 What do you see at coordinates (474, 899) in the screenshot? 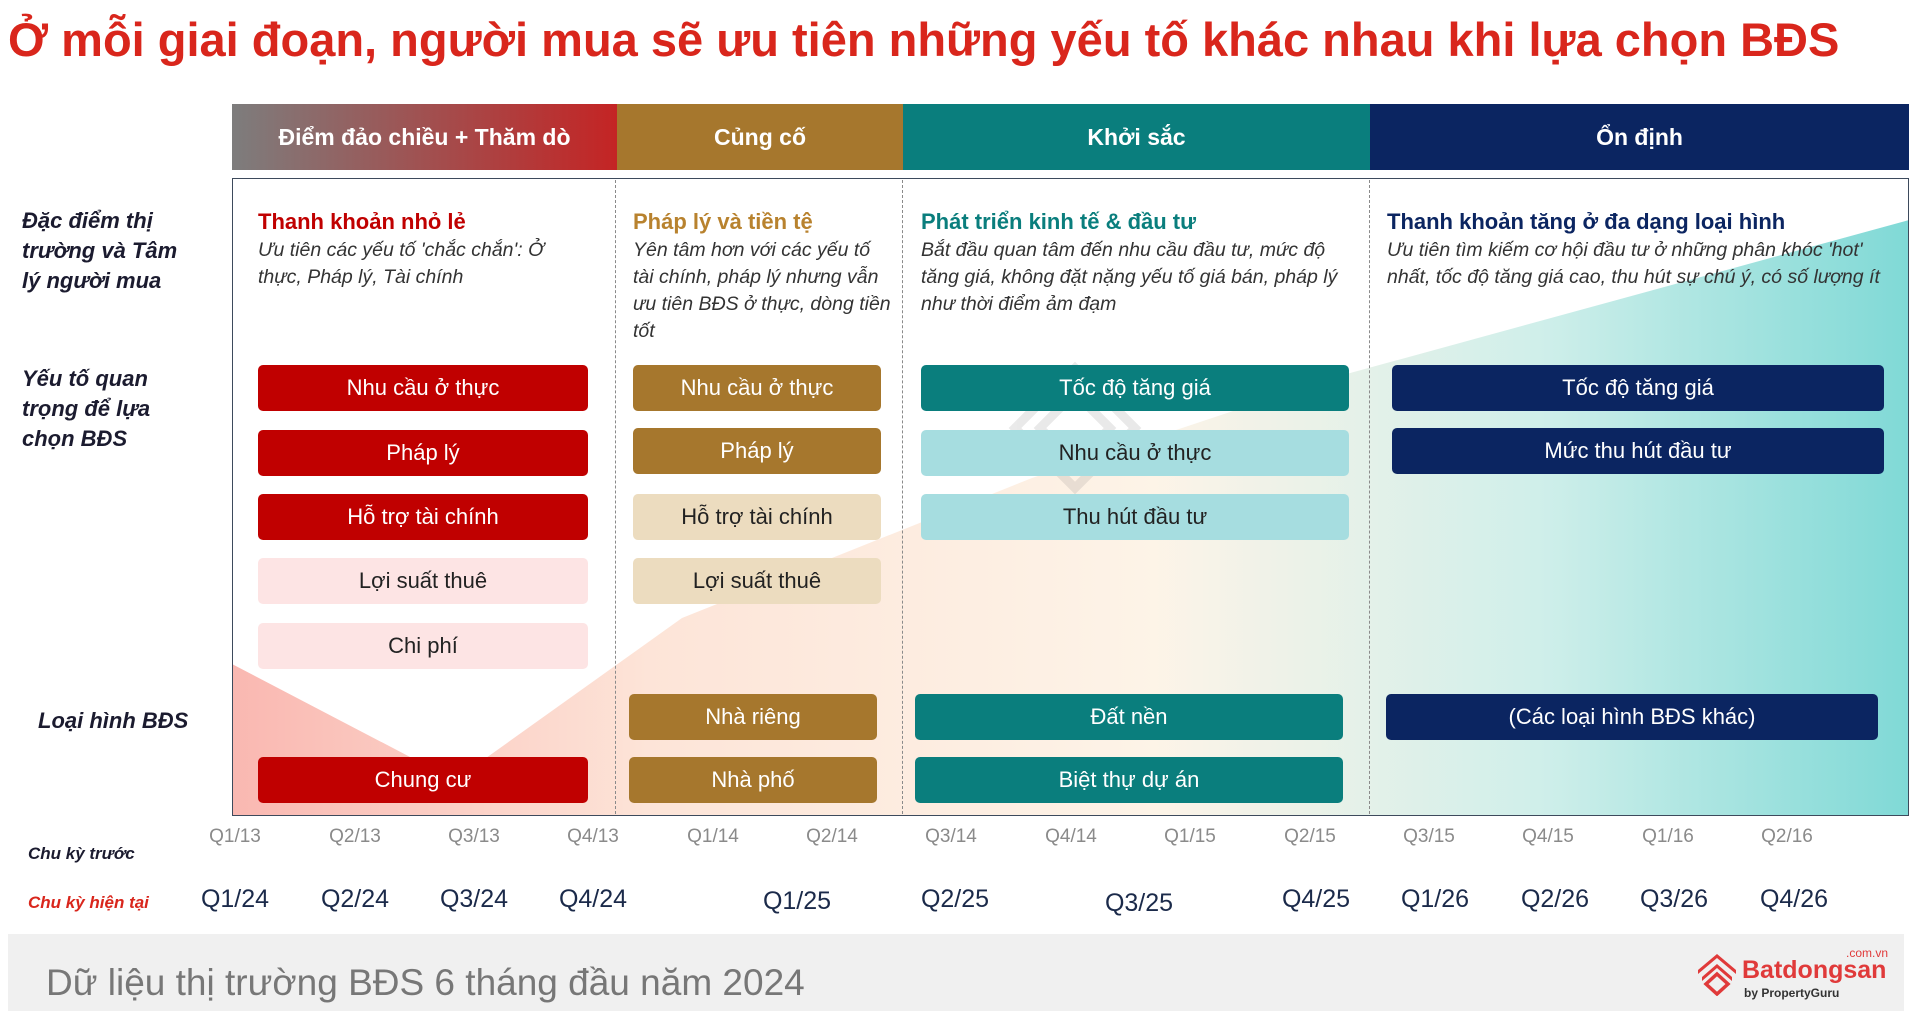
I see `current-tick: Q3/24` at bounding box center [474, 899].